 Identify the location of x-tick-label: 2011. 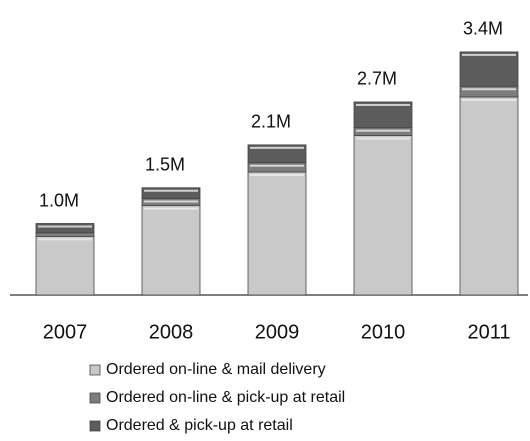
(488, 332).